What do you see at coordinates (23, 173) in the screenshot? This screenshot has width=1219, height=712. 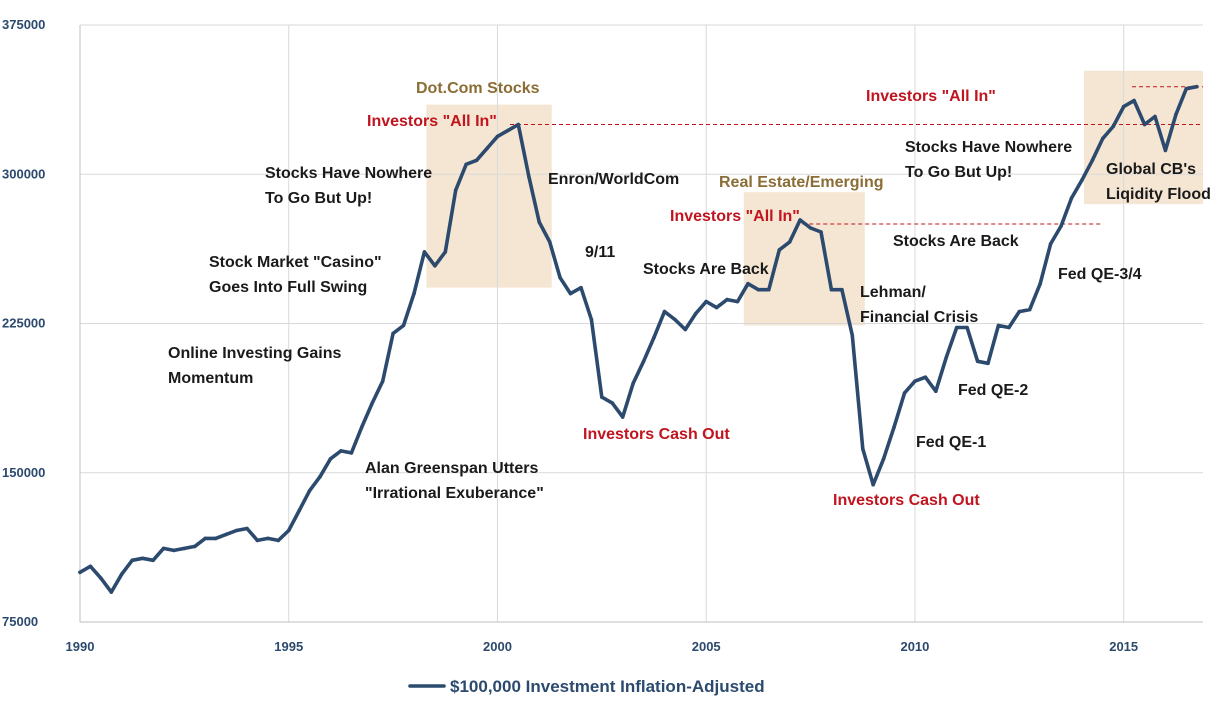 I see `y-tick-label: 300000` at bounding box center [23, 173].